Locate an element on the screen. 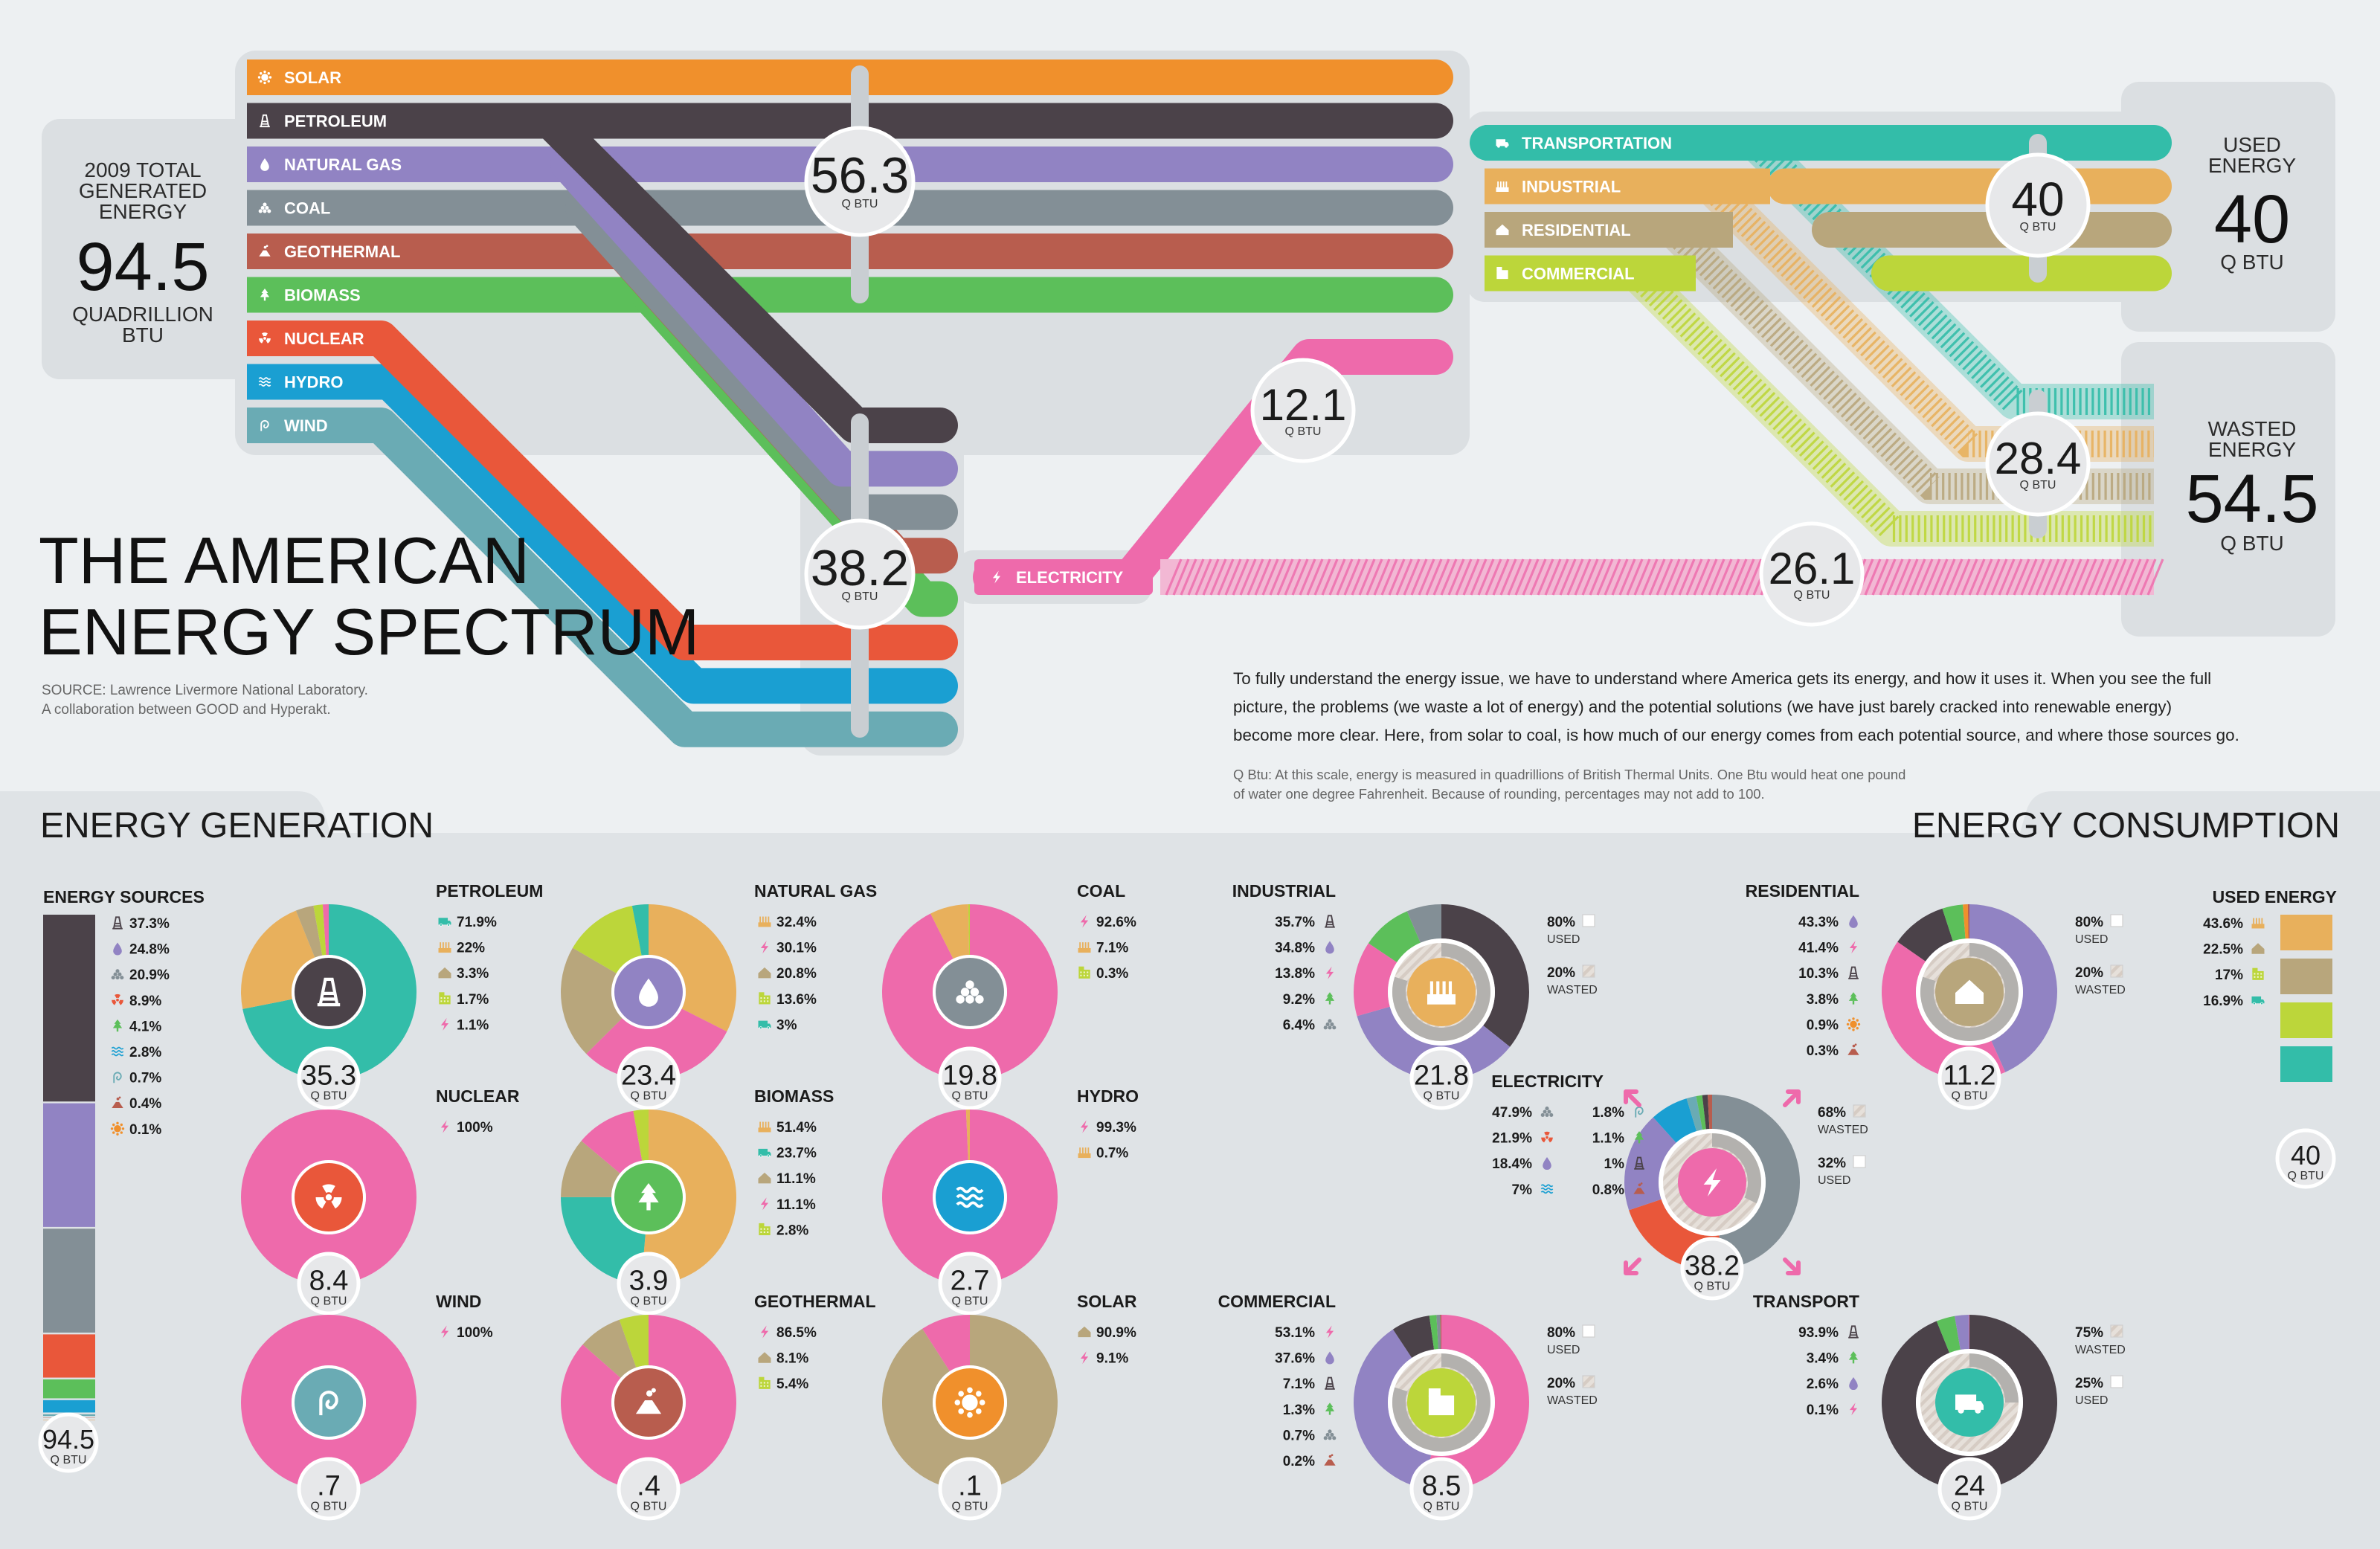 The width and height of the screenshot is (2380, 1549). legend-pct: 1.7% is located at coordinates (473, 1000).